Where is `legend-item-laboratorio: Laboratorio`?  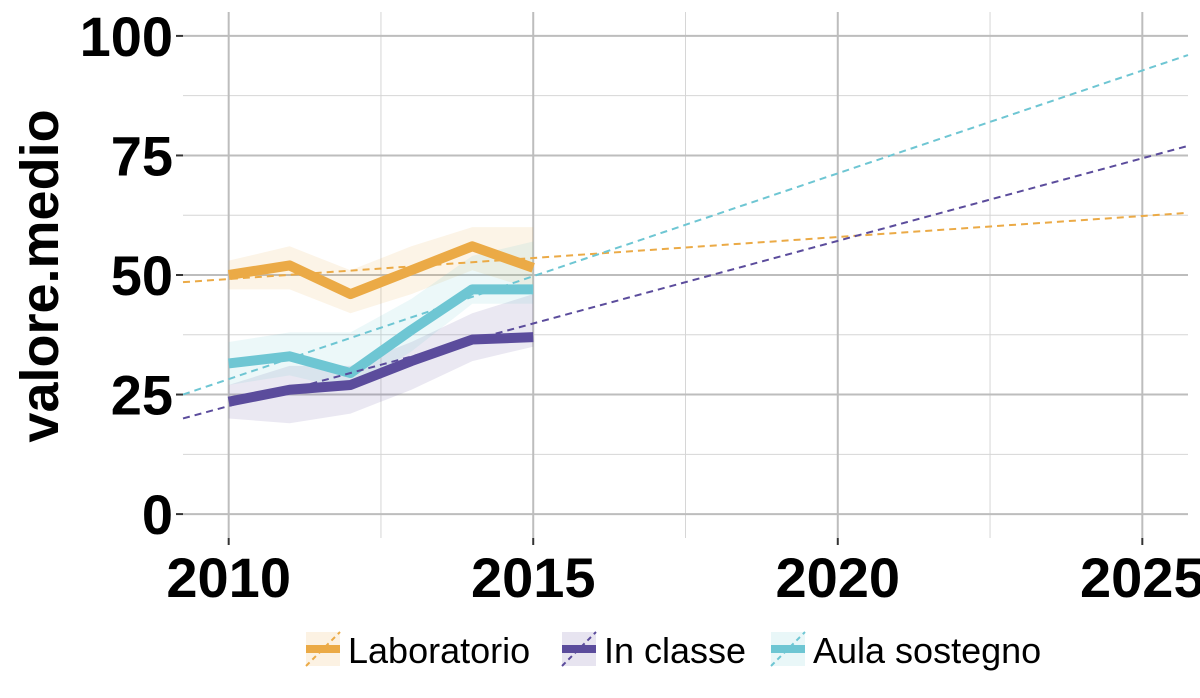
legend-item-laboratorio: Laboratorio is located at coordinates (417, 650).